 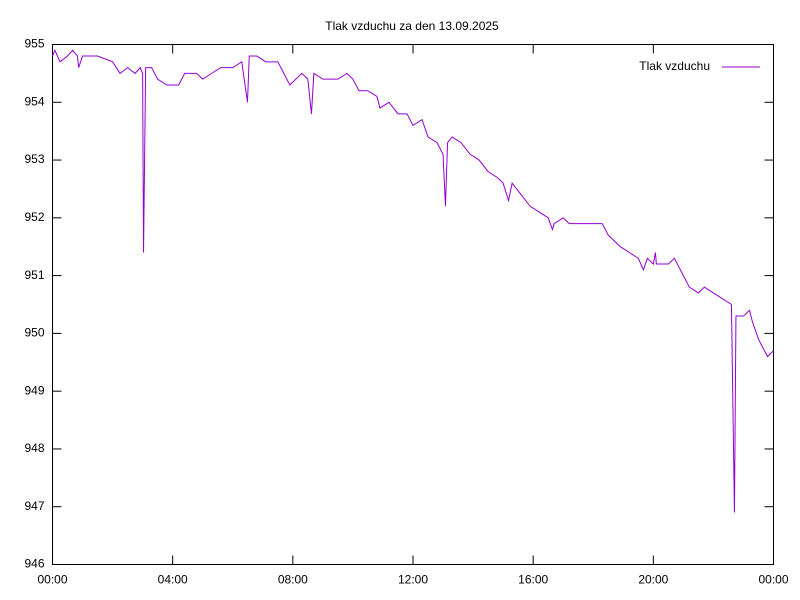 I want to click on x-tick-label: 12:00, so click(x=413, y=580).